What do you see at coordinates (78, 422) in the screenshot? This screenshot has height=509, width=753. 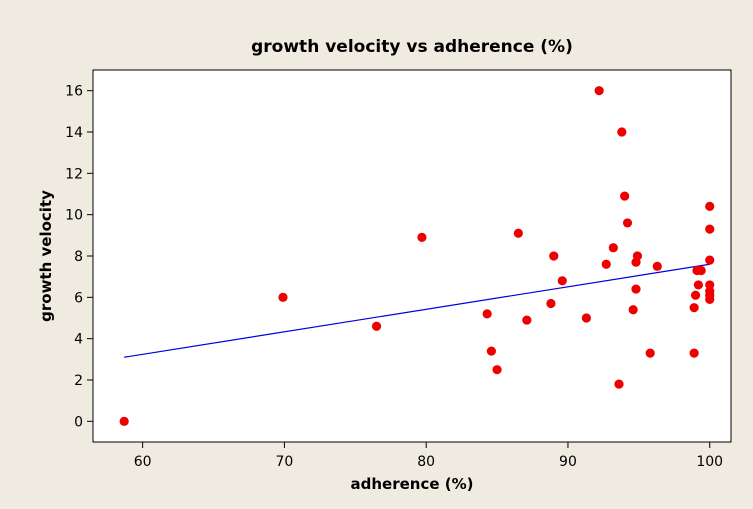 I see `y-tick-label: 0` at bounding box center [78, 422].